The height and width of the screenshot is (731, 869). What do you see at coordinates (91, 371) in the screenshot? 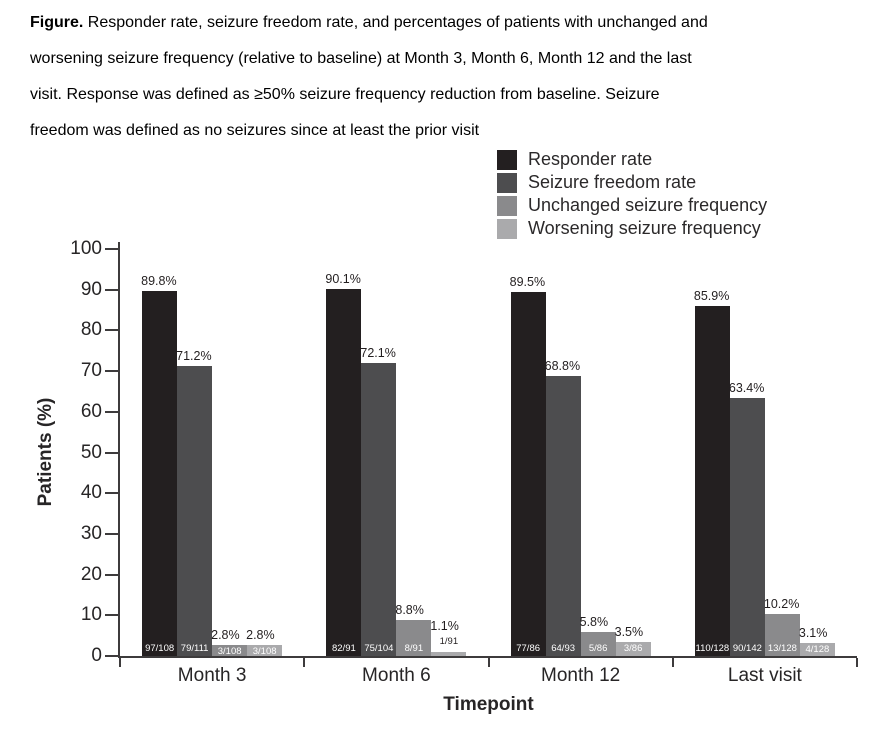
I see `y-tick-label: 70` at bounding box center [91, 371].